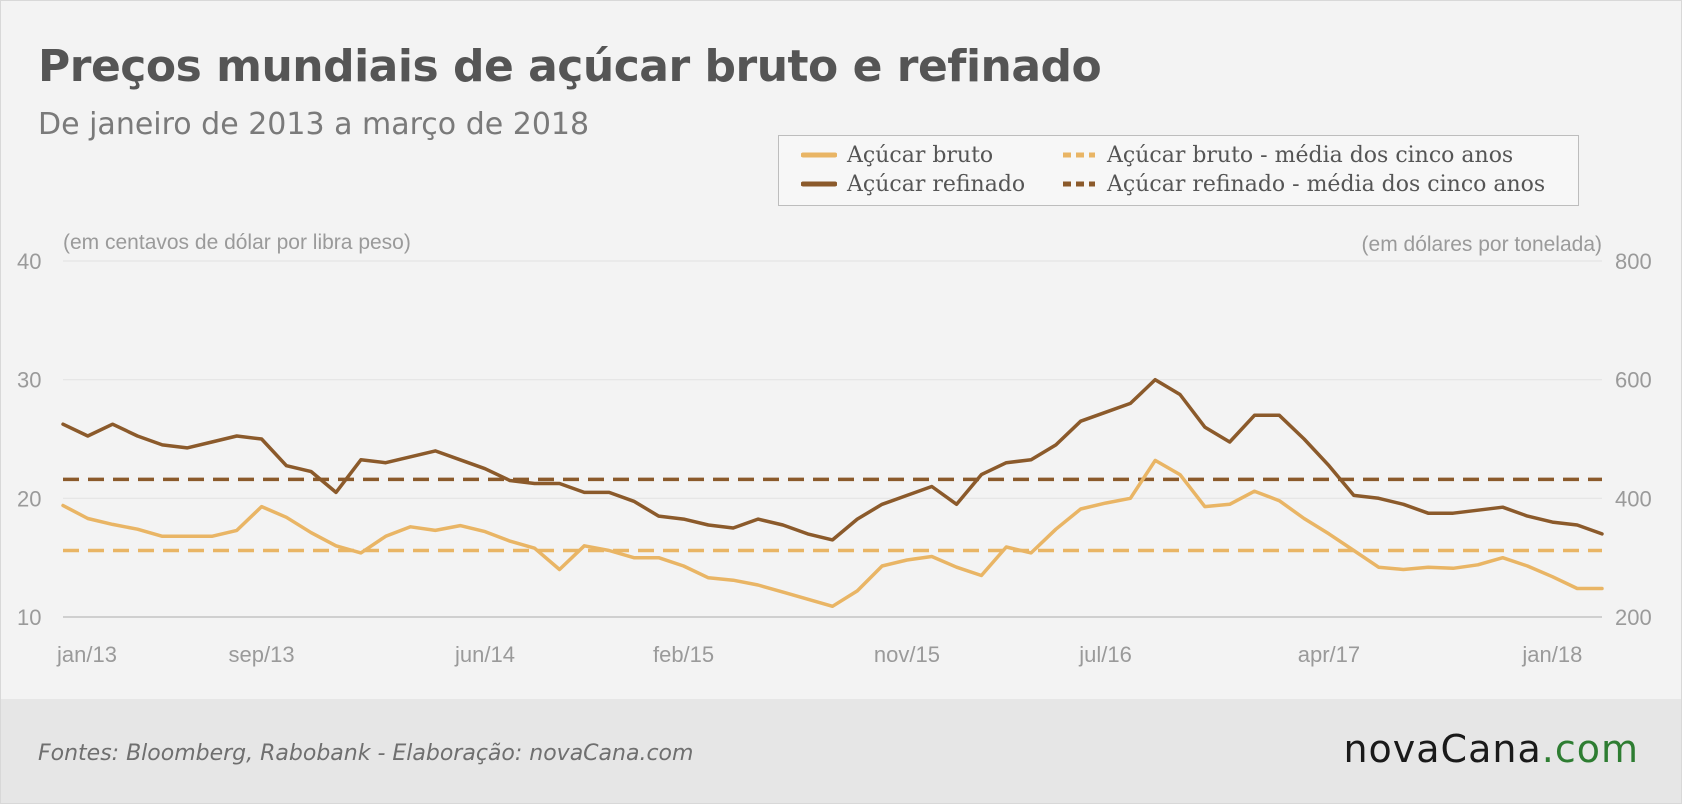  I want to click on legend-swatch-bruto-media, so click(1079, 155).